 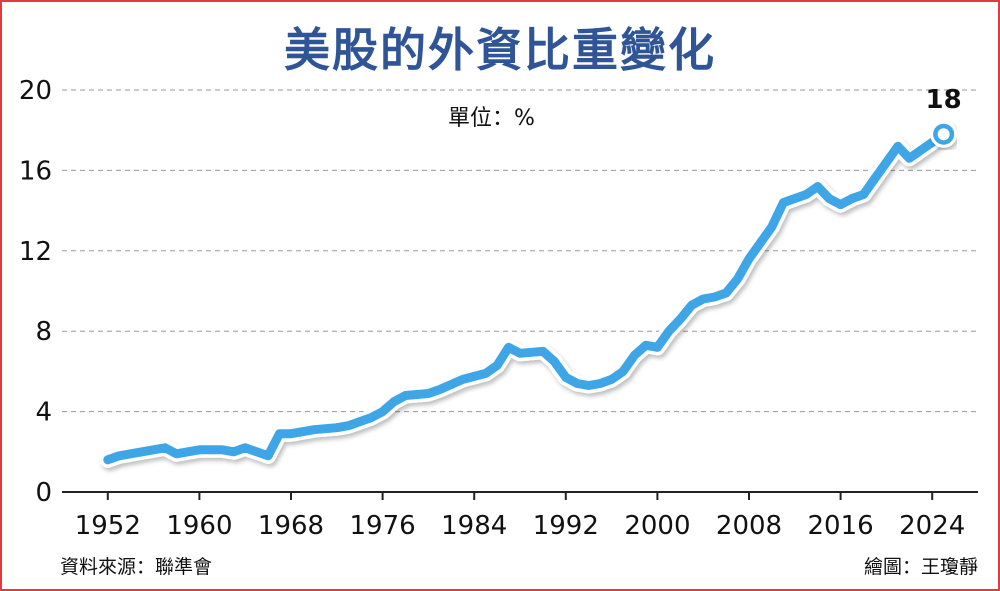 What do you see at coordinates (43, 332) in the screenshot?
I see `y-tick-label: 8` at bounding box center [43, 332].